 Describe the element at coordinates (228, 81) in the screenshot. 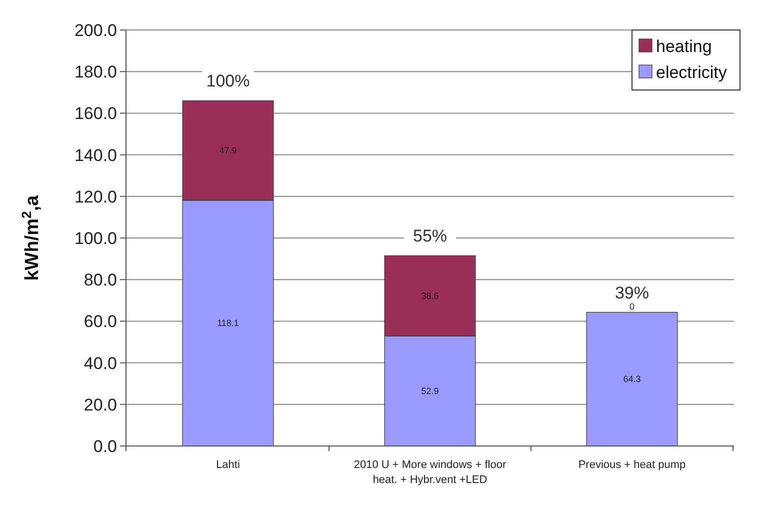

I see `annotation: 100%` at that location.